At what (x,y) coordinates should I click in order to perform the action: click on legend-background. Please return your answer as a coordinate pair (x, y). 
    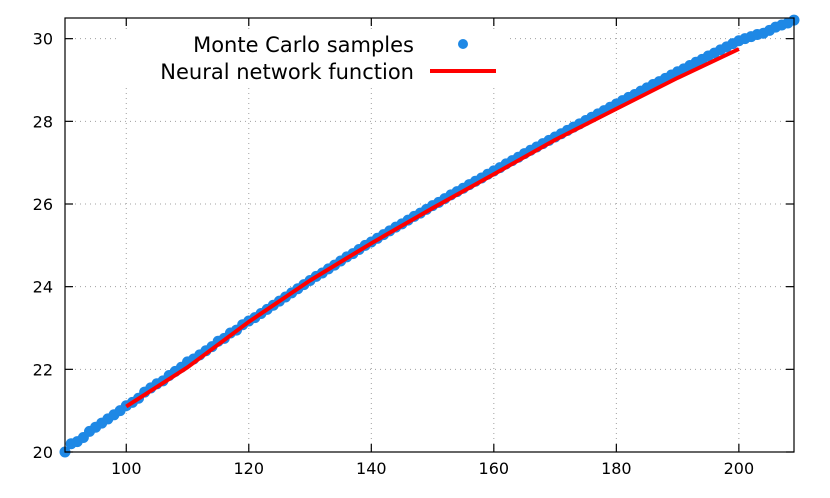
    Looking at the image, I should click on (315, 58).